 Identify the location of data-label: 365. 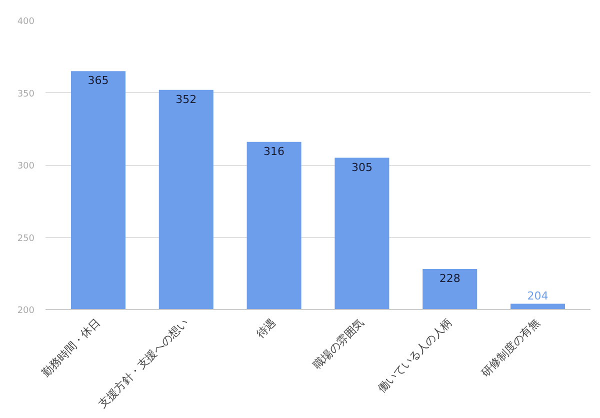
(98, 81).